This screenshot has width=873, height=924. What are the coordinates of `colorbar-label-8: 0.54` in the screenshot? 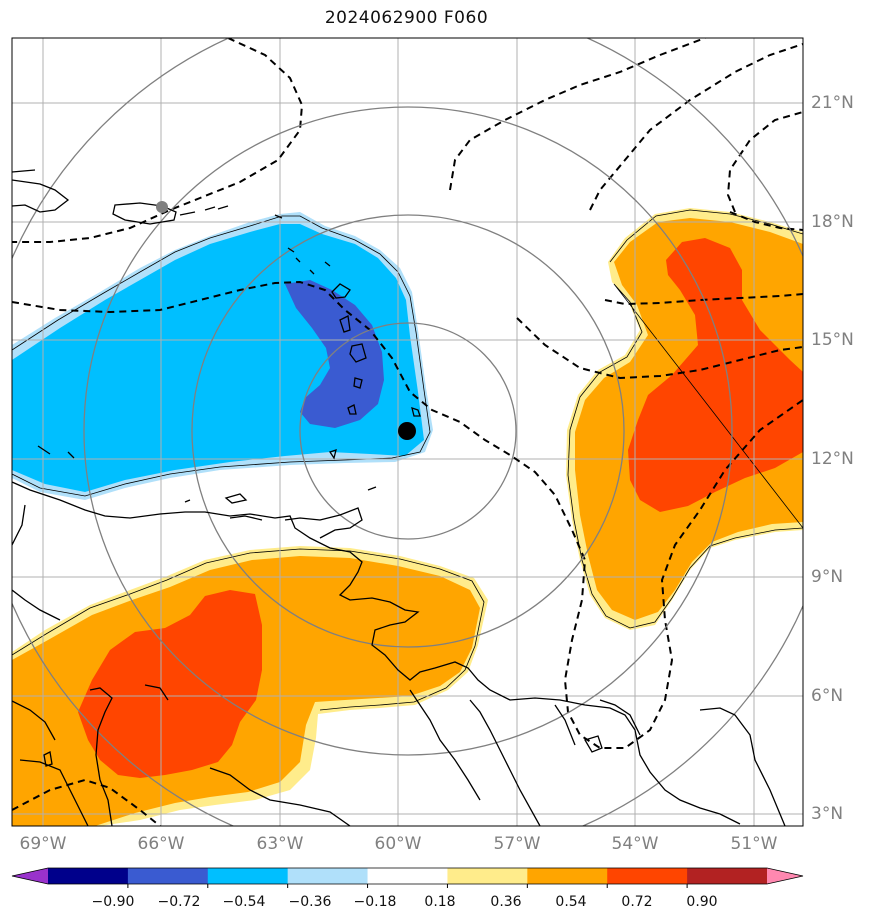 It's located at (571, 902).